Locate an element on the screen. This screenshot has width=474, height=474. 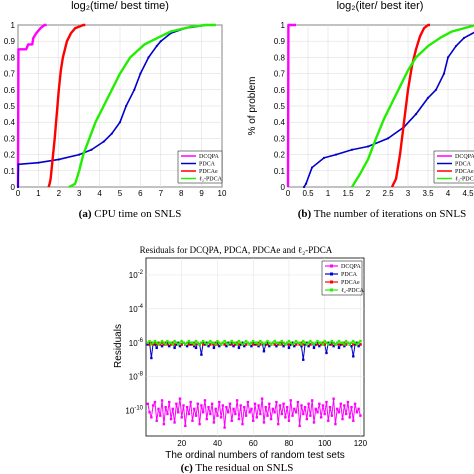
panel-b-ytick-label: 0.5 is located at coordinates (280, 106).